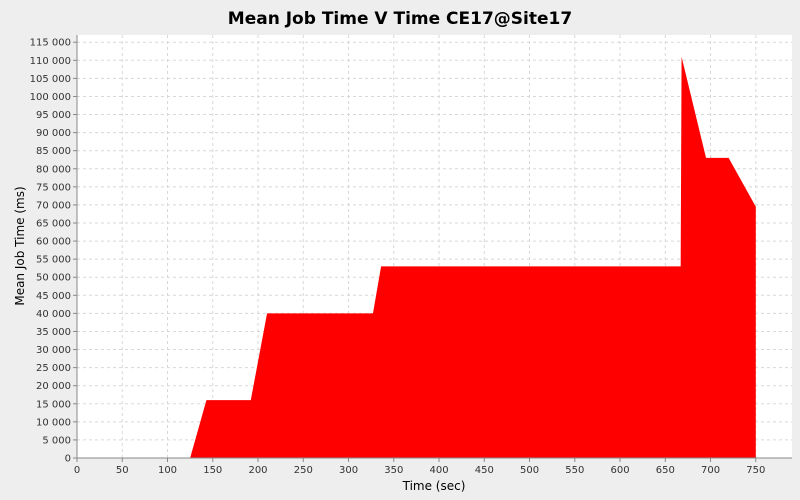 The height and width of the screenshot is (500, 800). Describe the element at coordinates (393, 470) in the screenshot. I see `x-tick-label: 350` at that location.